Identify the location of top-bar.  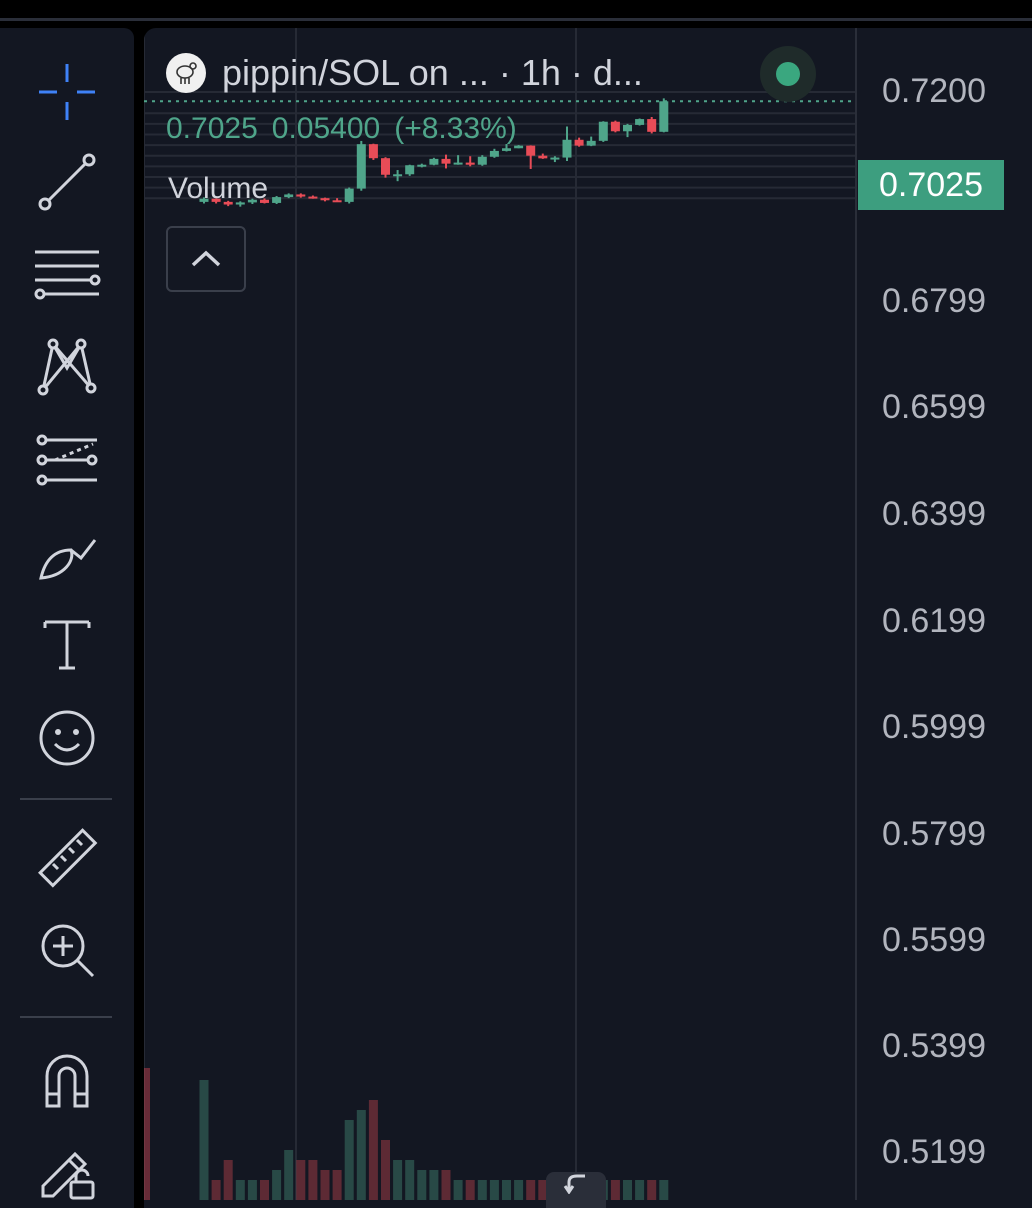
(516, 10).